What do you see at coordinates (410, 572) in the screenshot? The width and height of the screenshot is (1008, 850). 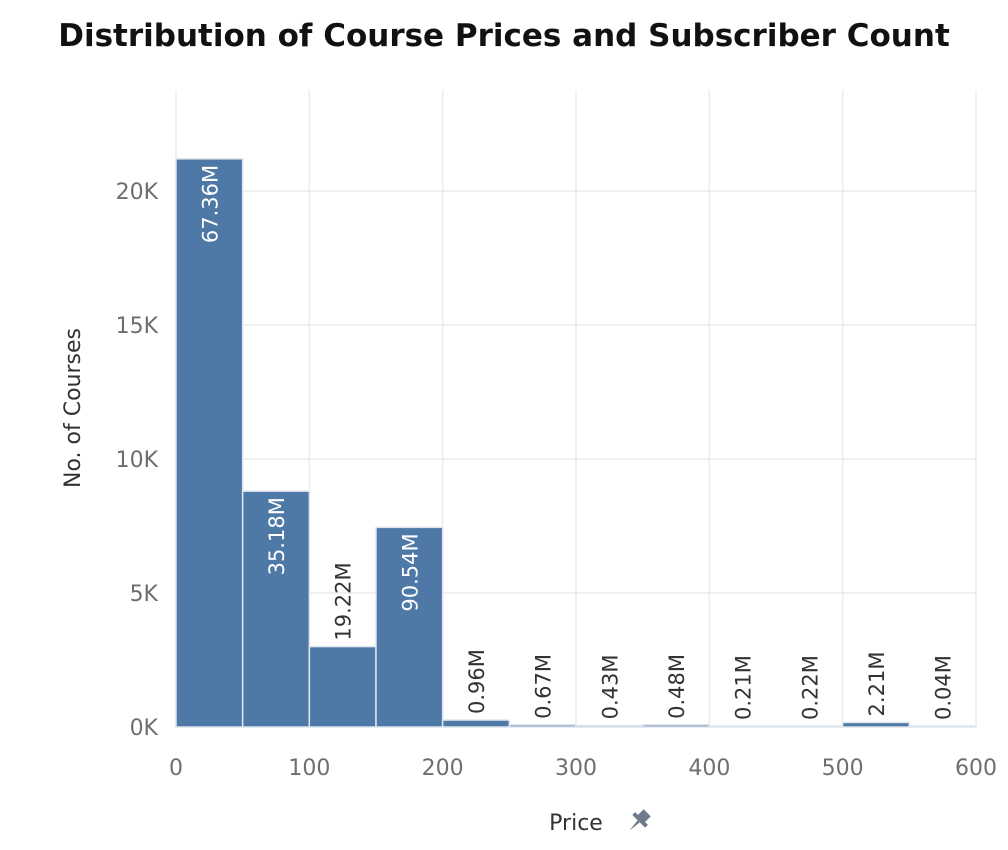 I see `bar-subscriber-label: 90.54M` at bounding box center [410, 572].